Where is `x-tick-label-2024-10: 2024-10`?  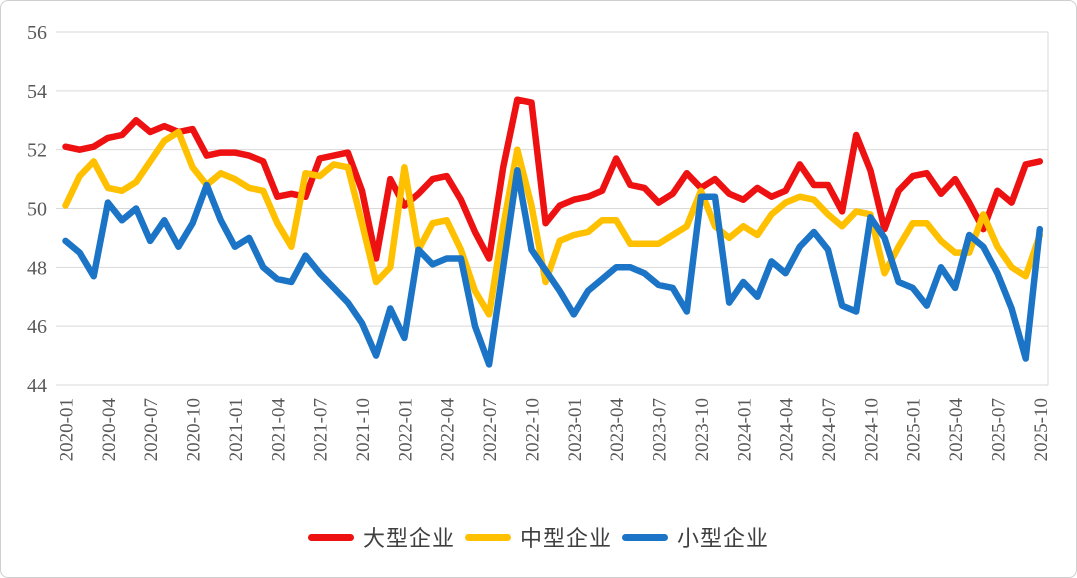 x-tick-label-2024-10: 2024-10 is located at coordinates (871, 429).